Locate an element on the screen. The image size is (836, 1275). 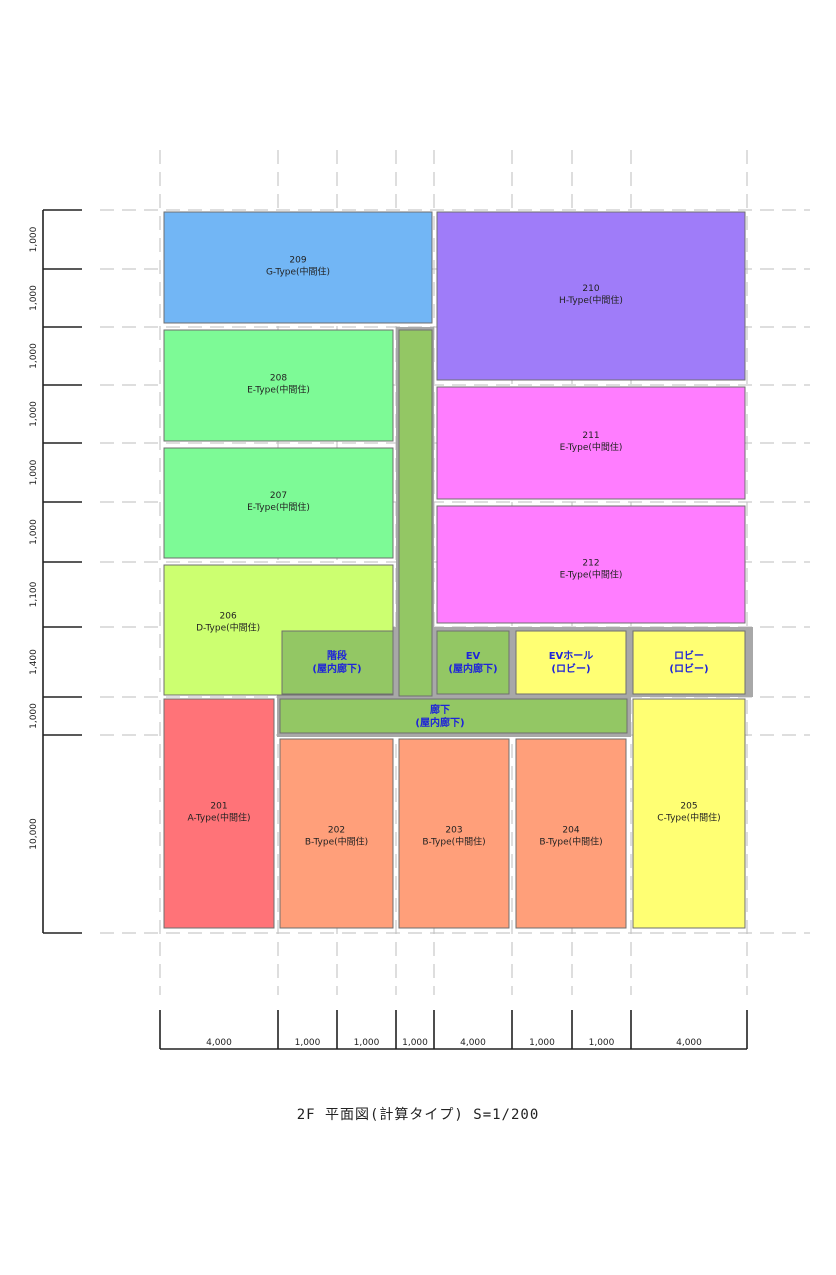
room-type: C-Type(中間住) is located at coordinates (688, 818).